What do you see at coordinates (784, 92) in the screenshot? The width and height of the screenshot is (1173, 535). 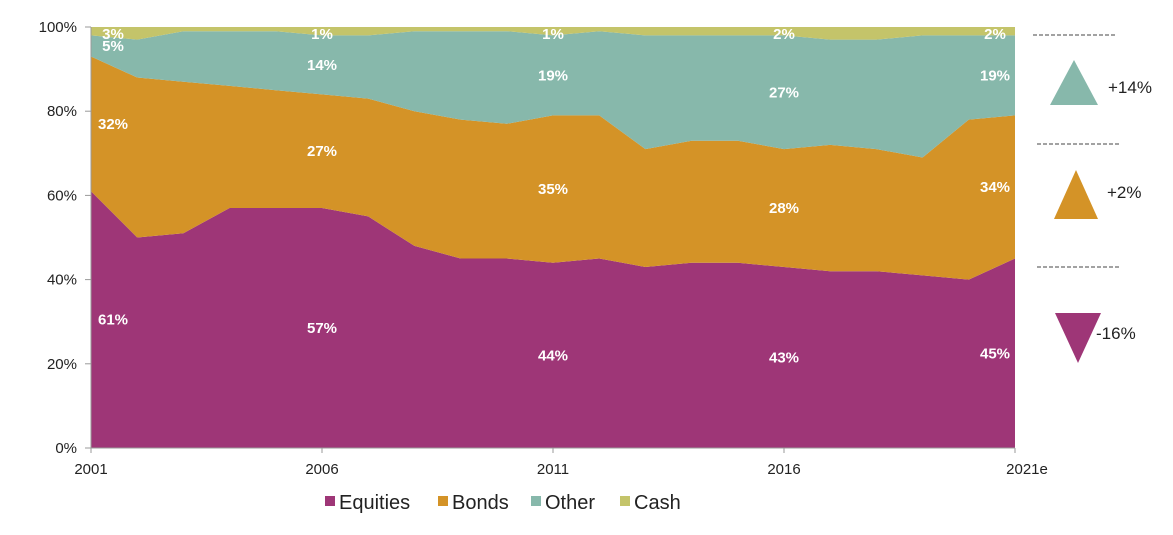 I see `data-label-other: 27%` at bounding box center [784, 92].